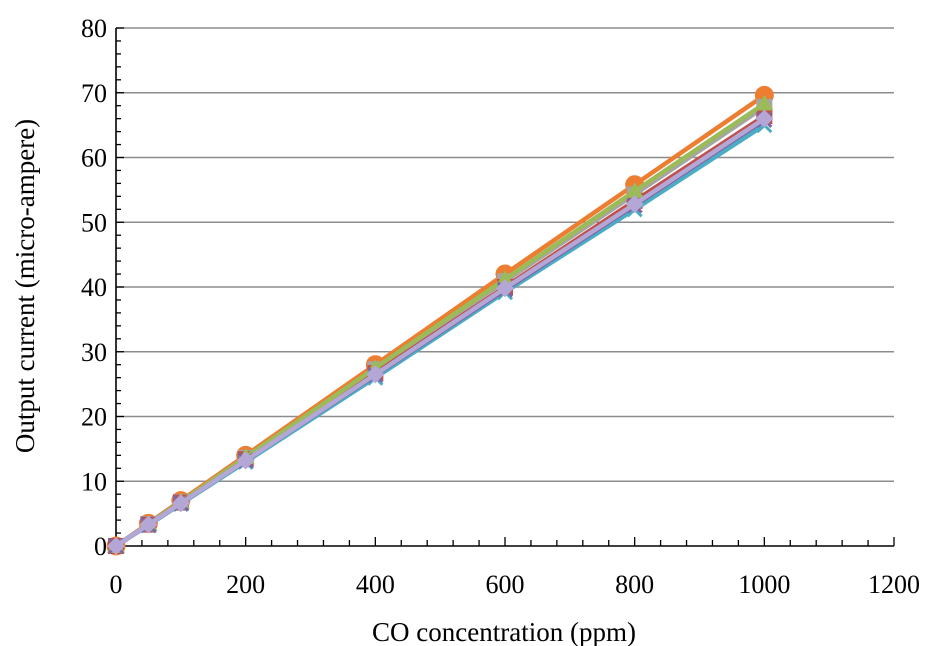 The height and width of the screenshot is (646, 929). What do you see at coordinates (94, 158) in the screenshot?
I see `y-tick-label: 60` at bounding box center [94, 158].